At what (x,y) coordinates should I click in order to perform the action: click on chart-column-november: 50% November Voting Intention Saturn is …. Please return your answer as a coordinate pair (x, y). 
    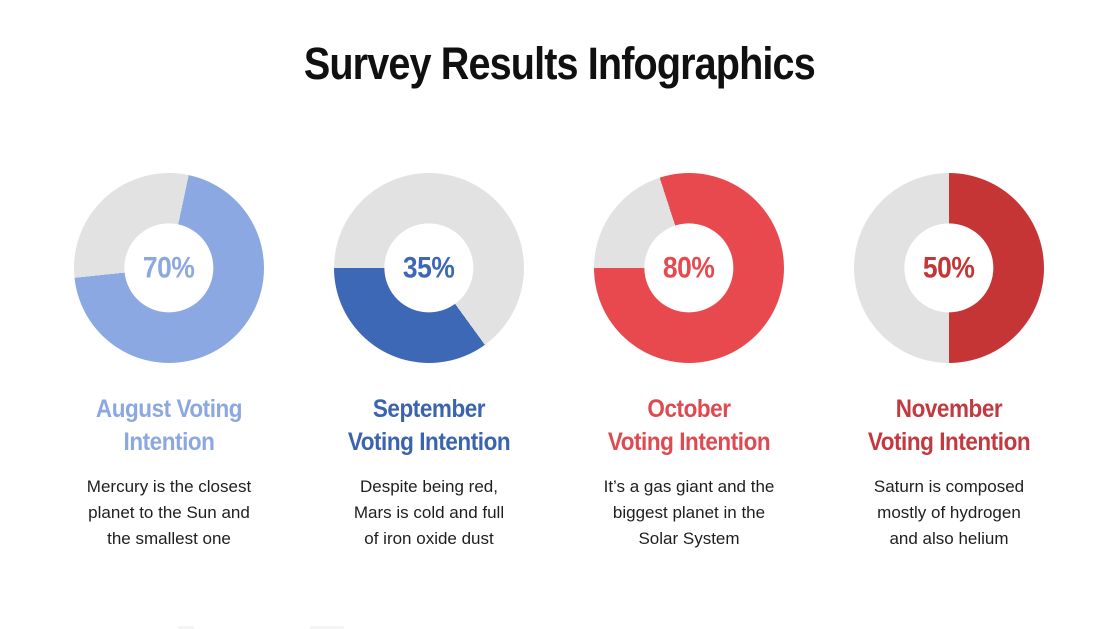
    Looking at the image, I should click on (949, 362).